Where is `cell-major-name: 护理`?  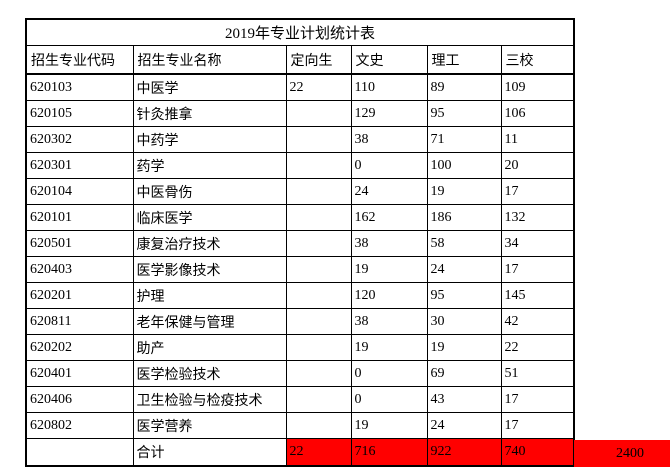
cell-major-name: 护理 is located at coordinates (209, 295).